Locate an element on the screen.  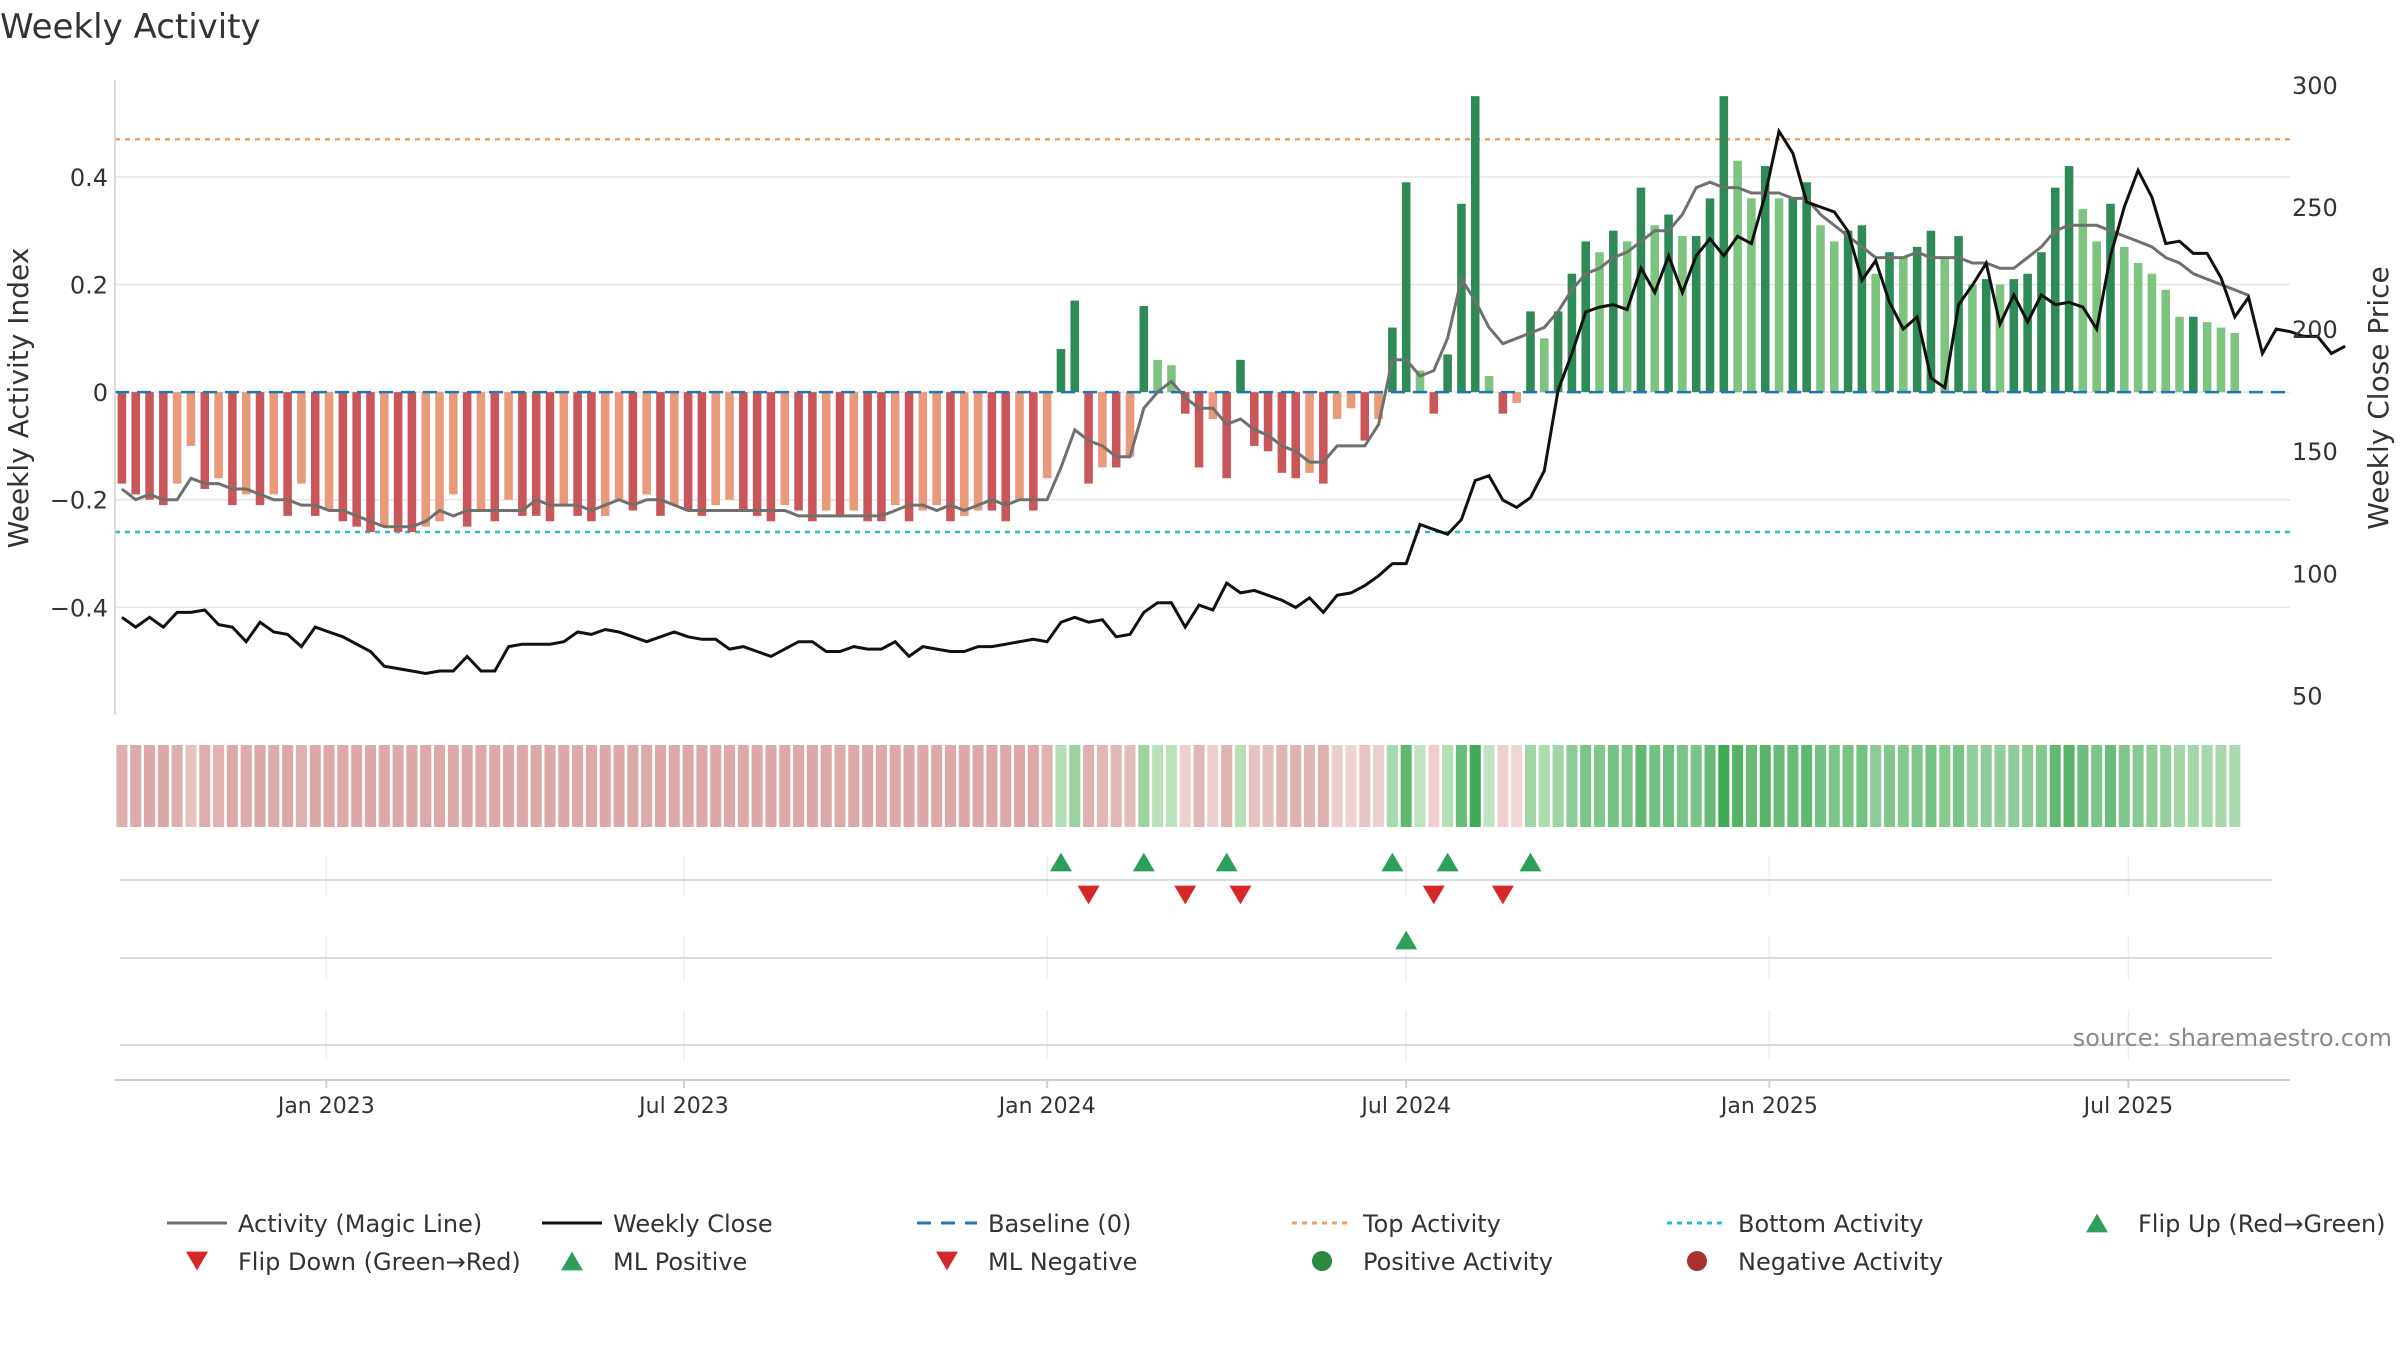
left-tick-label: 0 is located at coordinates (100, 393).